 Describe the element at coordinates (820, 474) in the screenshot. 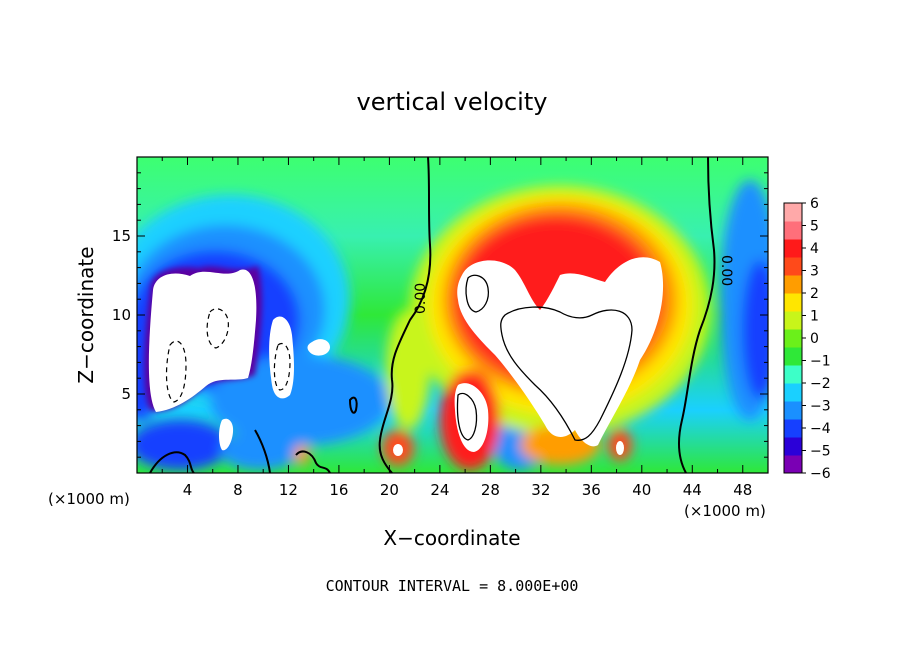

I see `colorbar-tick-label: −6` at that location.